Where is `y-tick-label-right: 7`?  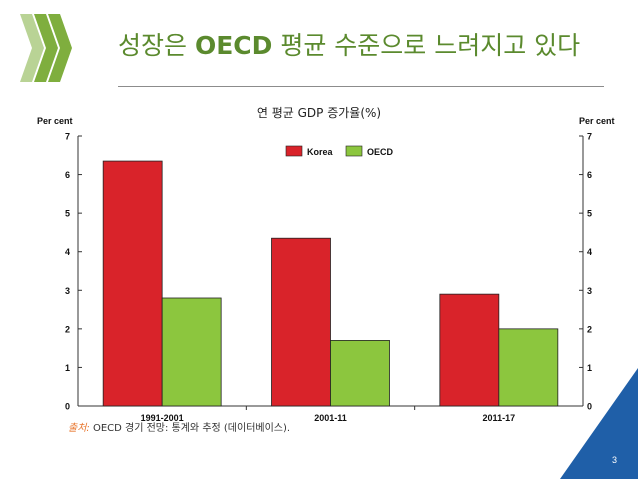 y-tick-label-right: 7 is located at coordinates (589, 137).